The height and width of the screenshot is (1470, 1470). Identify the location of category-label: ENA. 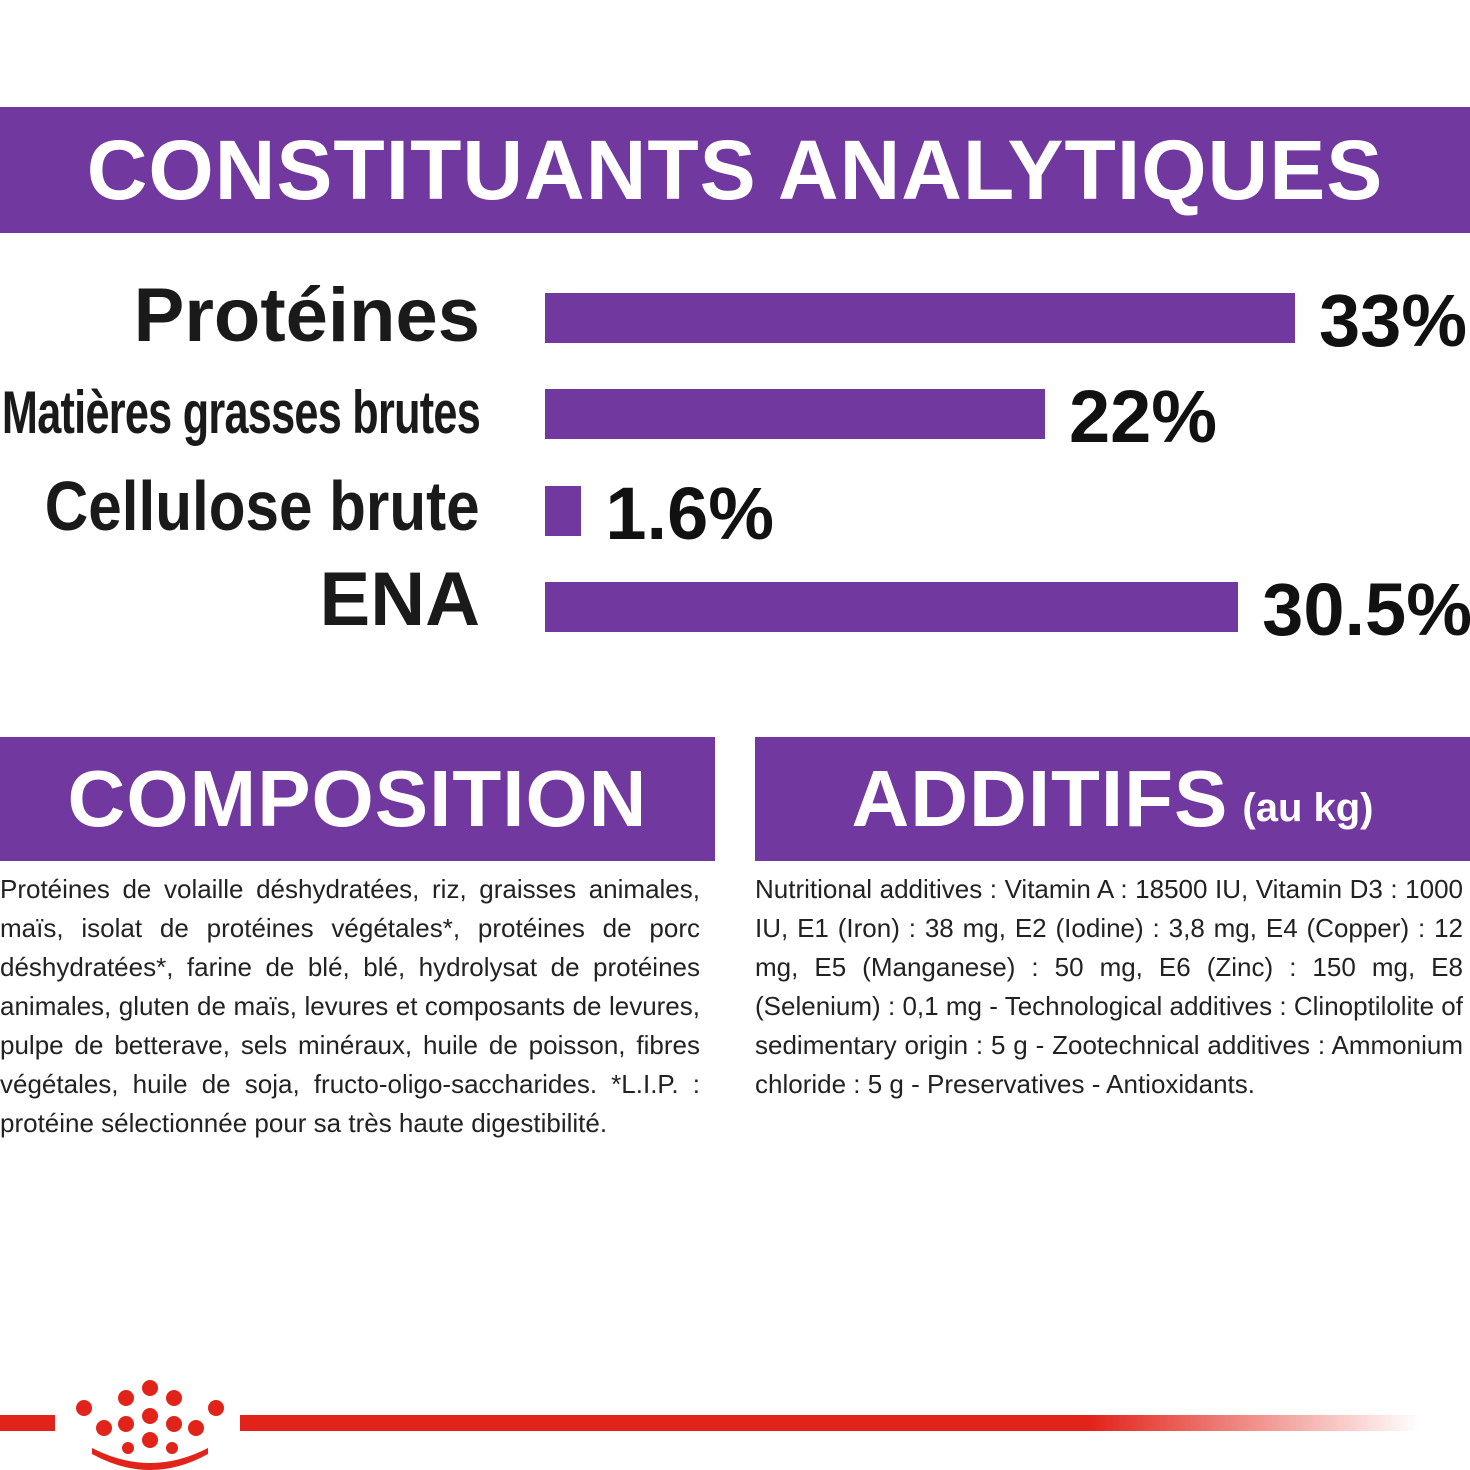
(399, 599).